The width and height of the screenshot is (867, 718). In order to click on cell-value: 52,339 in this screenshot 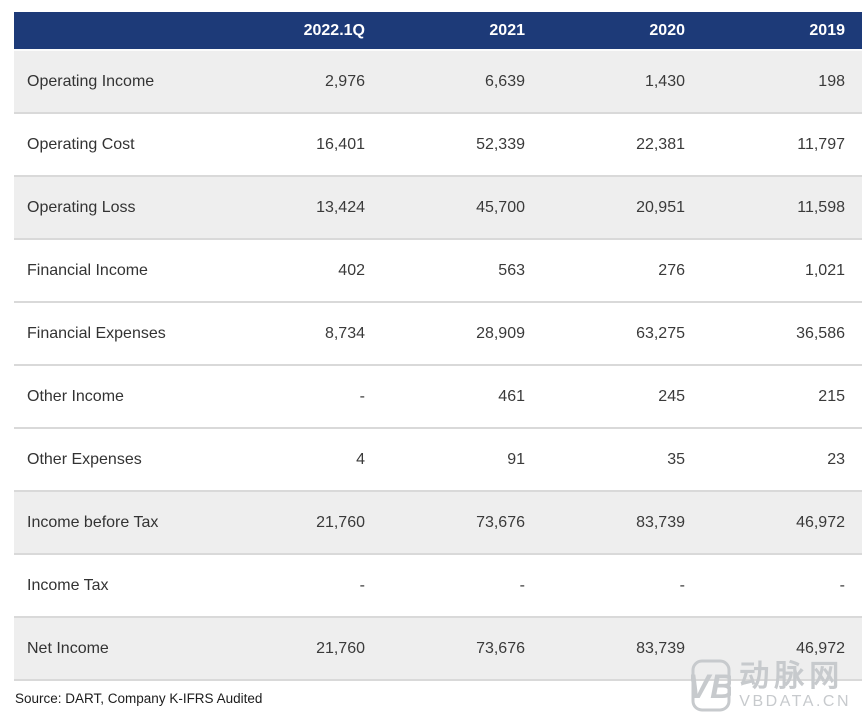, I will do `click(500, 144)`.